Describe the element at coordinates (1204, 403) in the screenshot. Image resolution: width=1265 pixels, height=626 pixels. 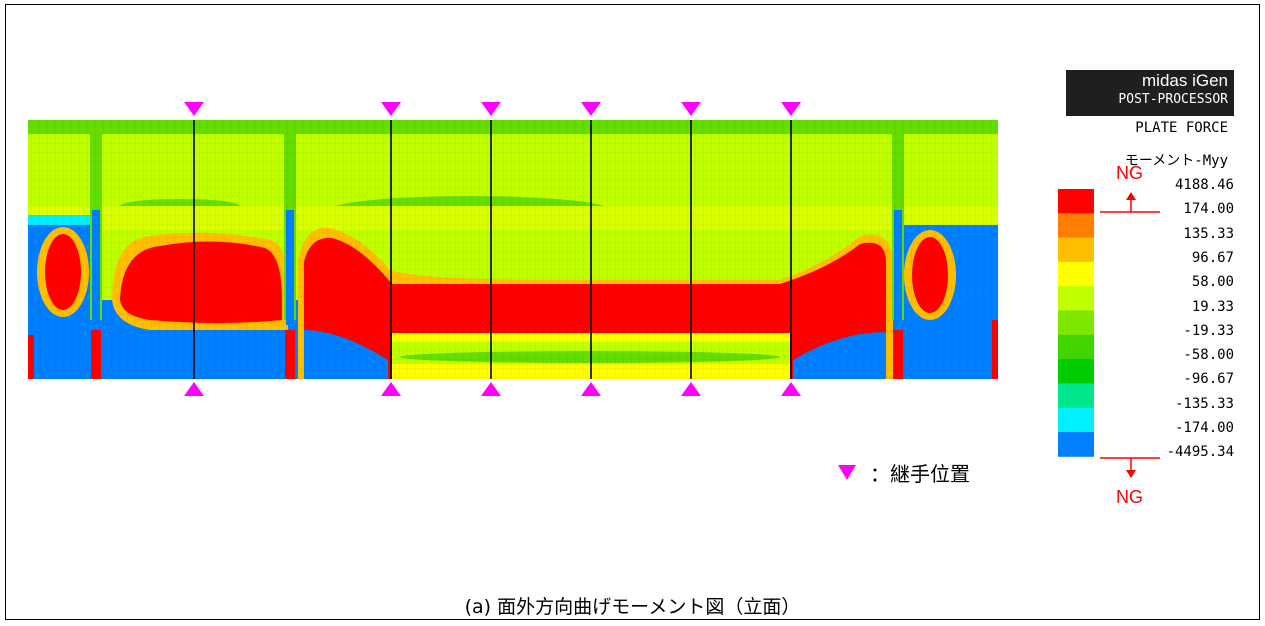
I see `legend-tick-label: -135.33` at that location.